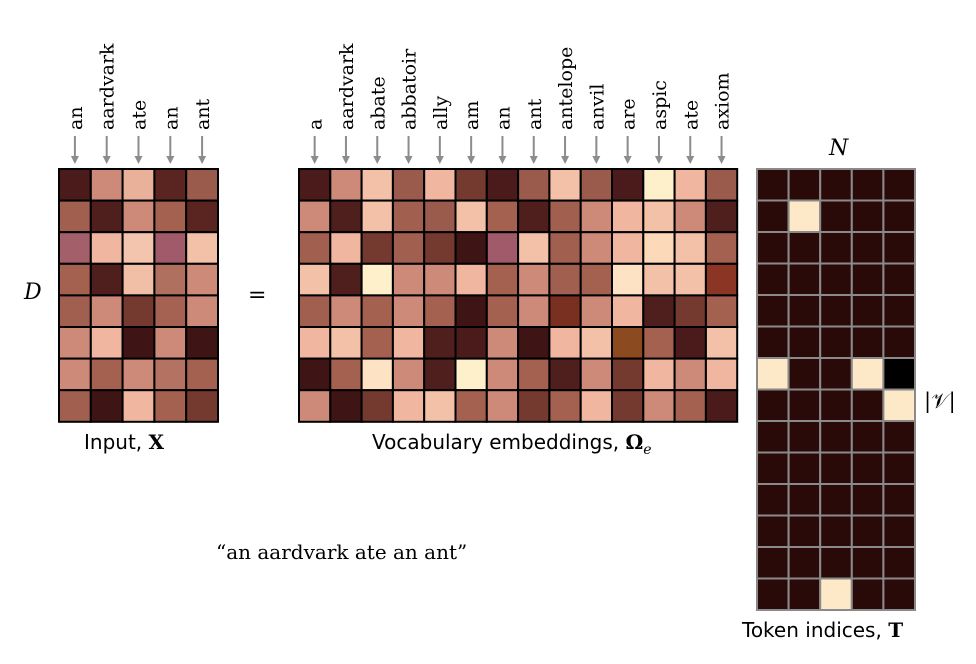 The height and width of the screenshot is (664, 976). I want to click on vocab-word: antelope, so click(566, 88).